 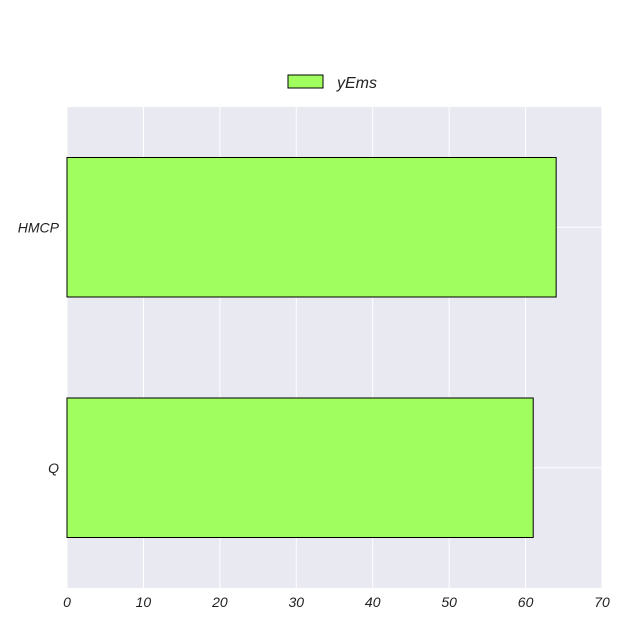 I want to click on x-tick-label: 10, so click(x=144, y=602).